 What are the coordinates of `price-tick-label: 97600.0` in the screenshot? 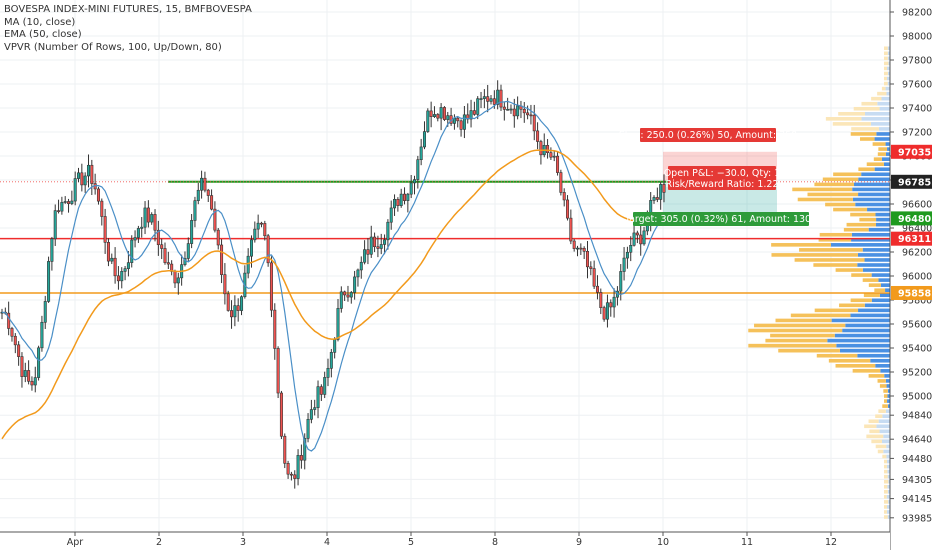 It's located at (917, 85).